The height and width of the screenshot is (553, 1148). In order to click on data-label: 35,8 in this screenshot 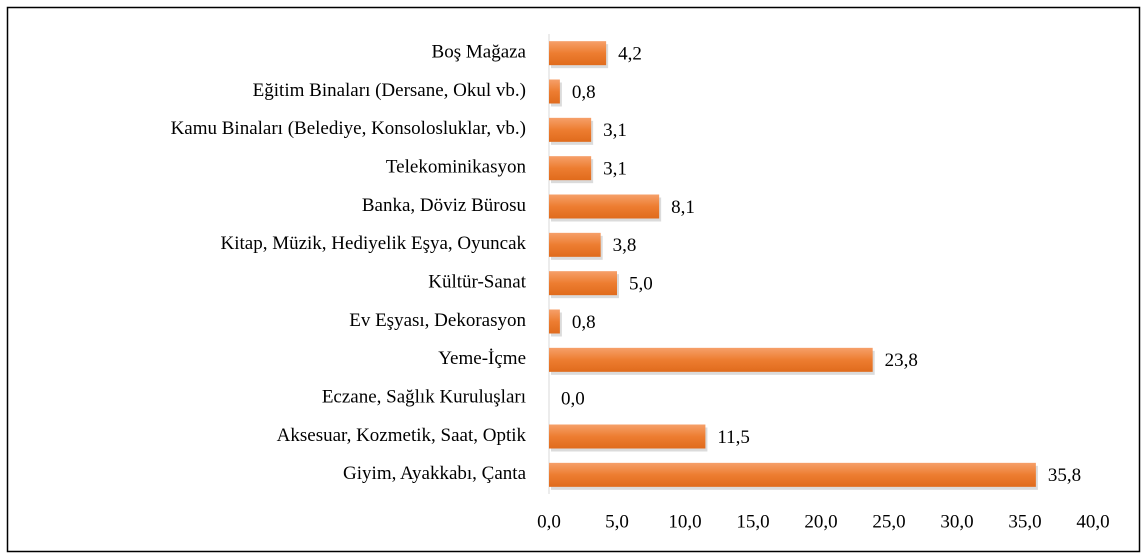, I will do `click(1064, 475)`.